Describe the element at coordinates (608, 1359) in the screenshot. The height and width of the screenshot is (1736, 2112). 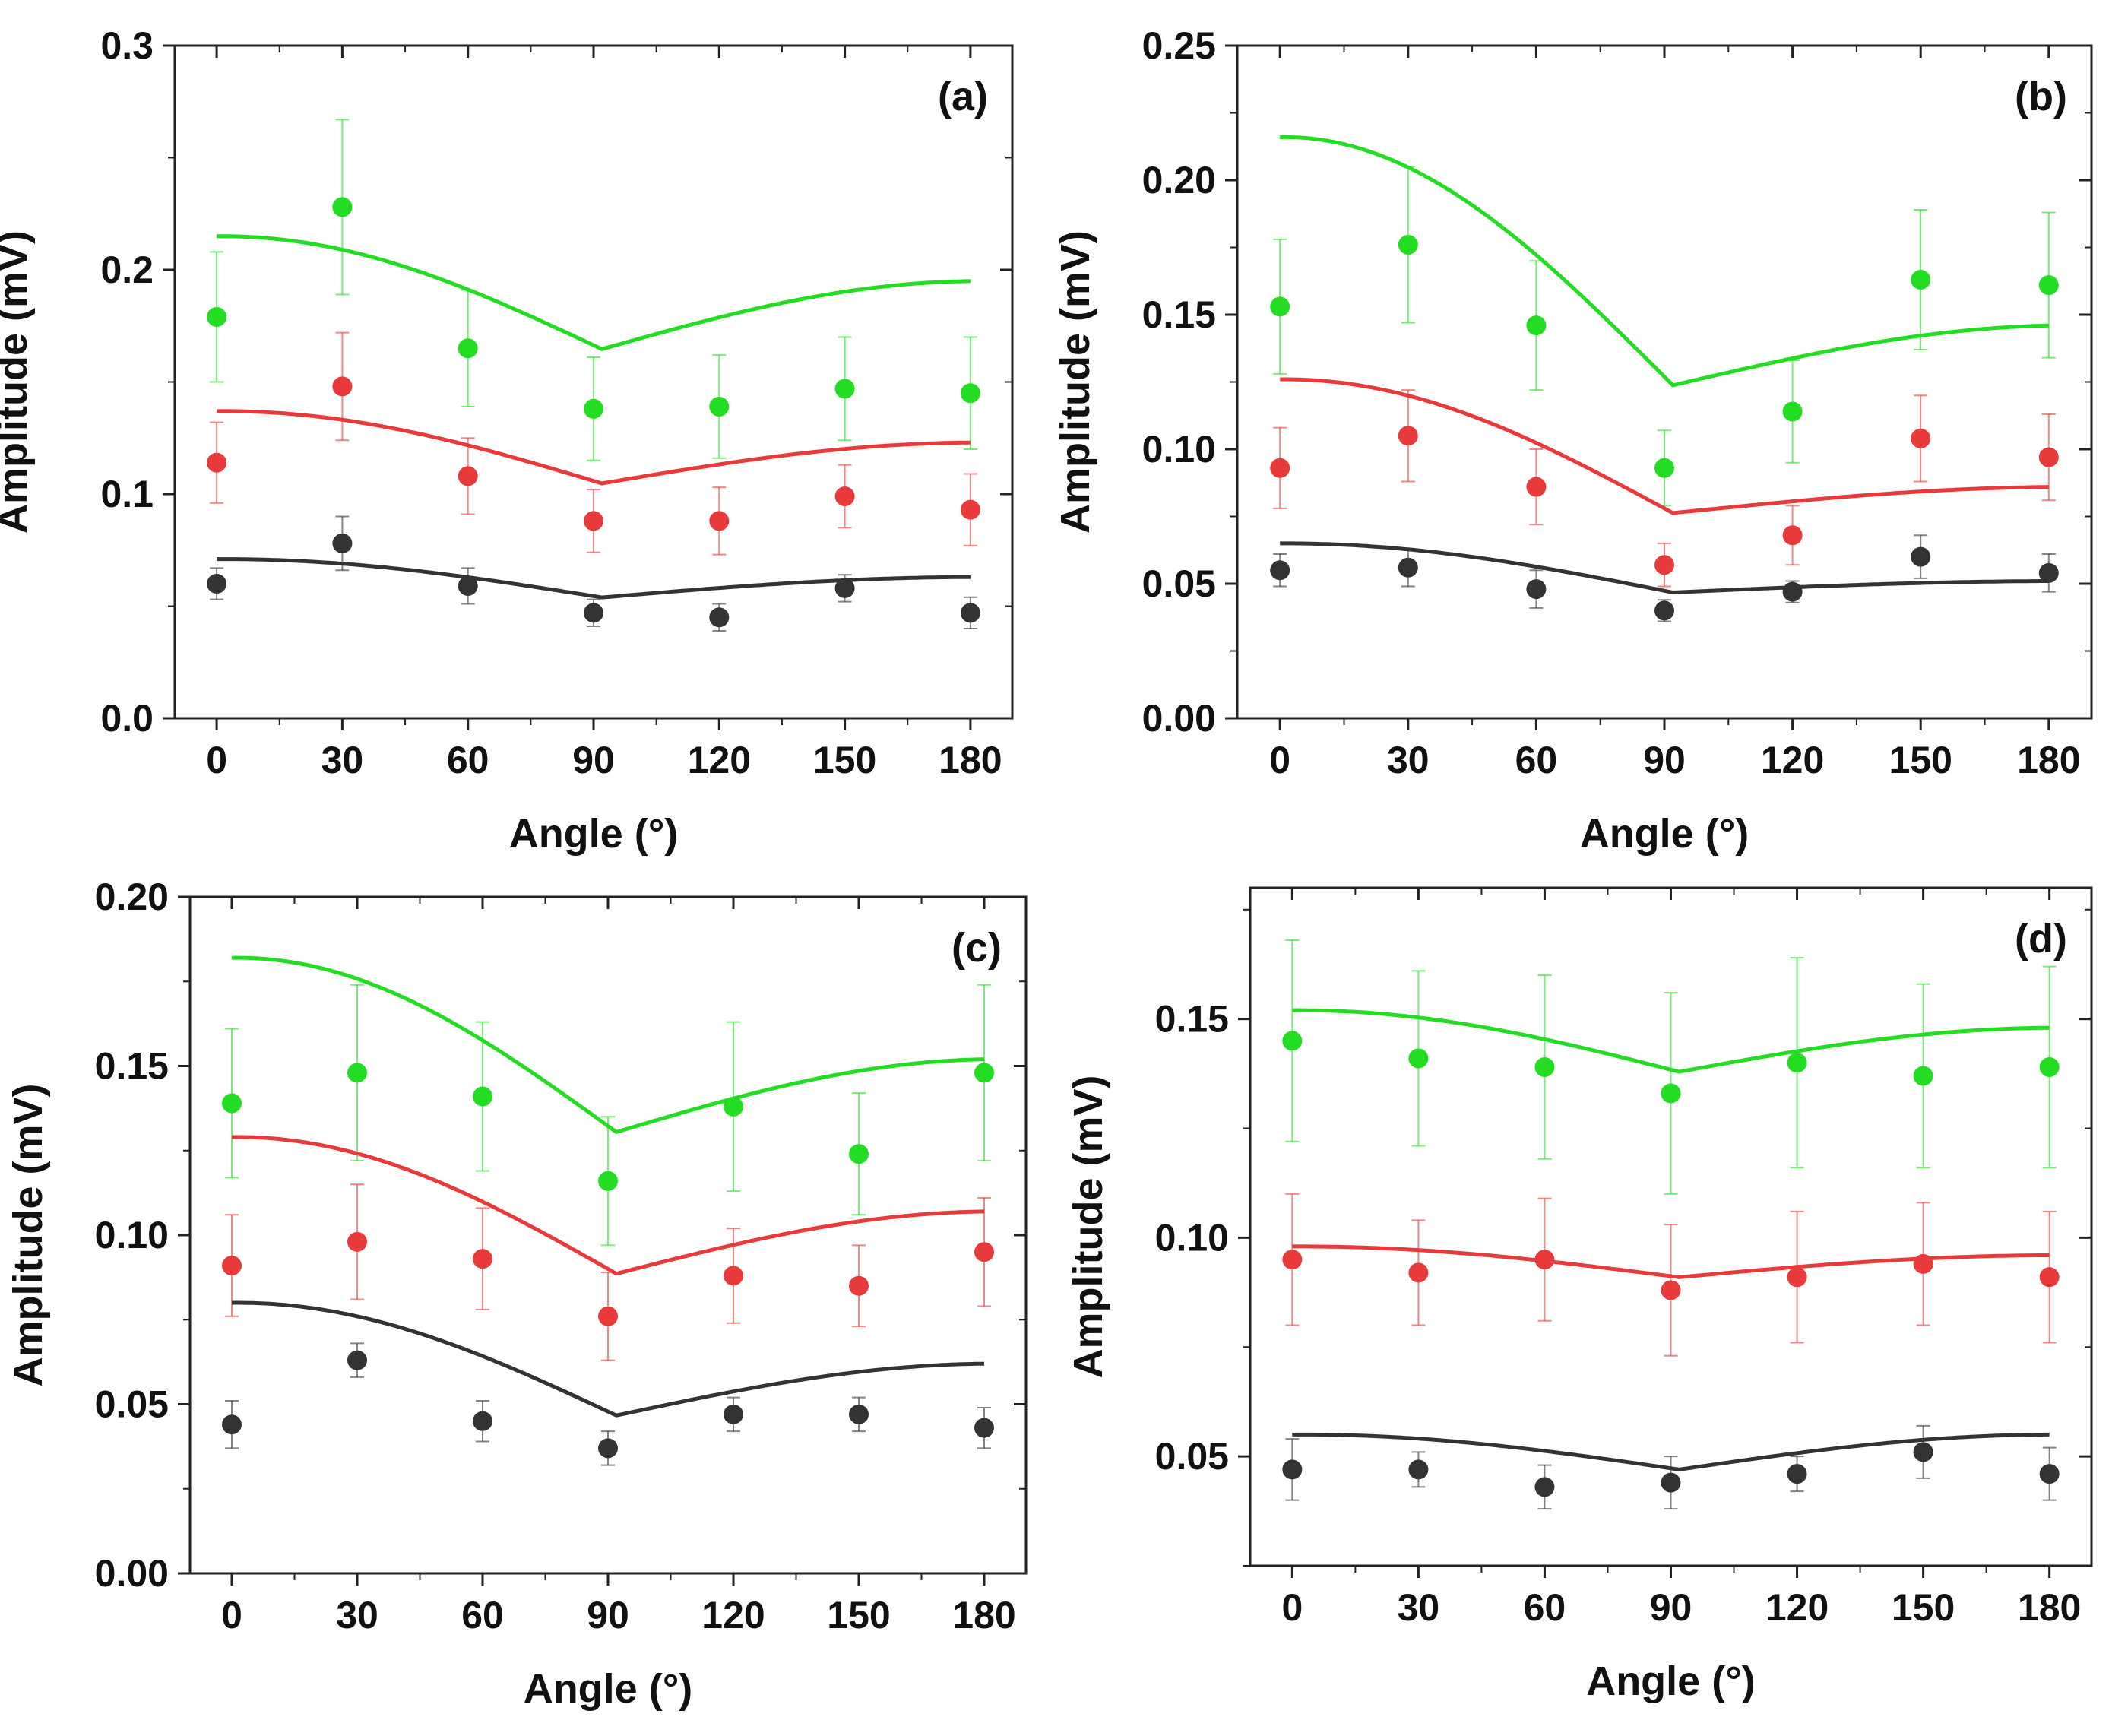
I see `fit-curve-black` at that location.